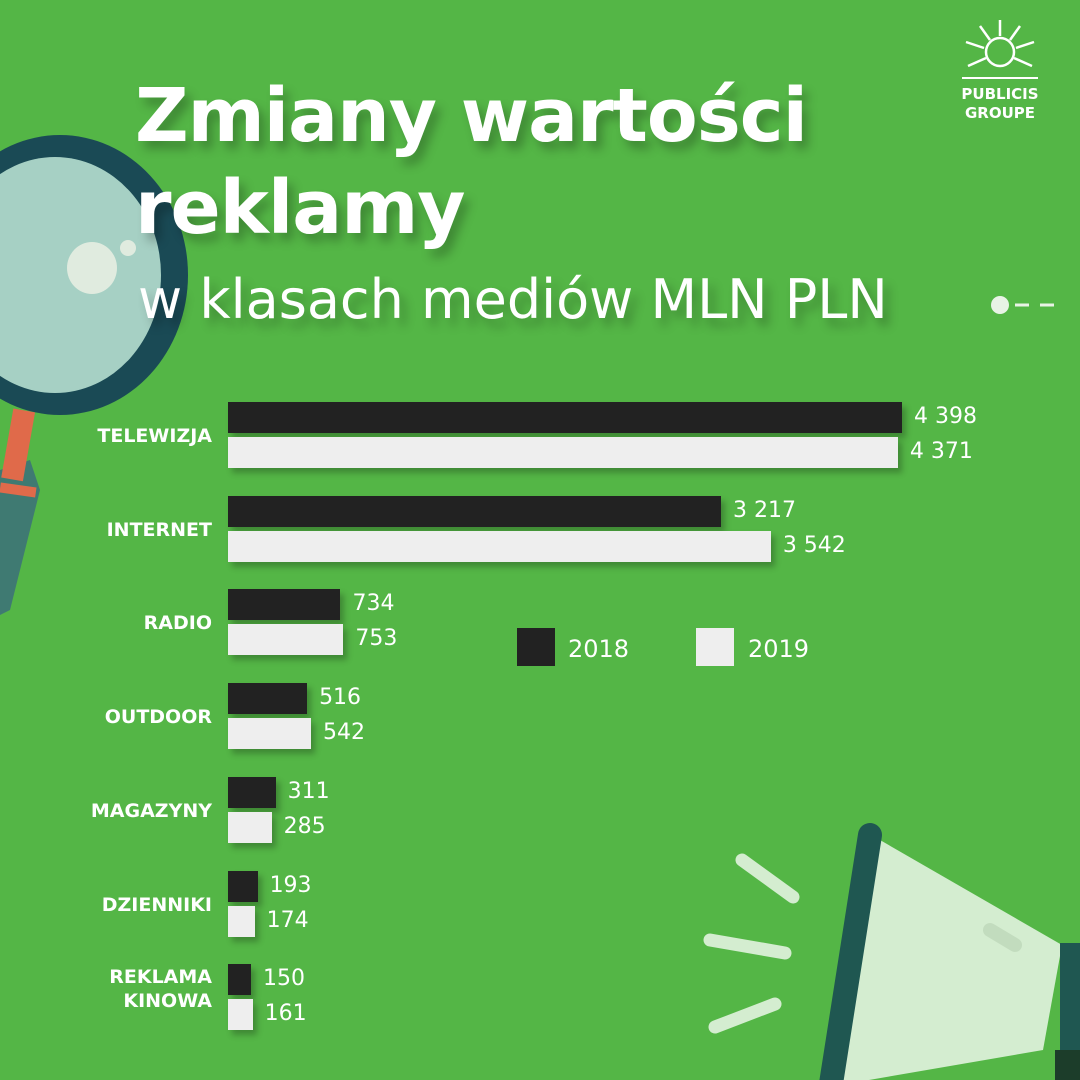  What do you see at coordinates (945, 416) in the screenshot?
I see `value-label-2018: 4 398` at bounding box center [945, 416].